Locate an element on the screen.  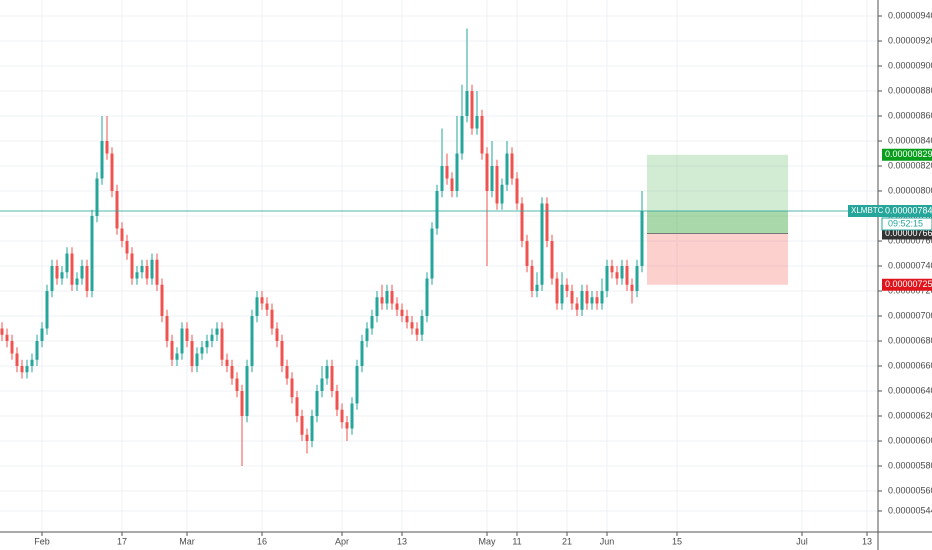
y-tick-label: 0.00000920 is located at coordinates (910, 40).